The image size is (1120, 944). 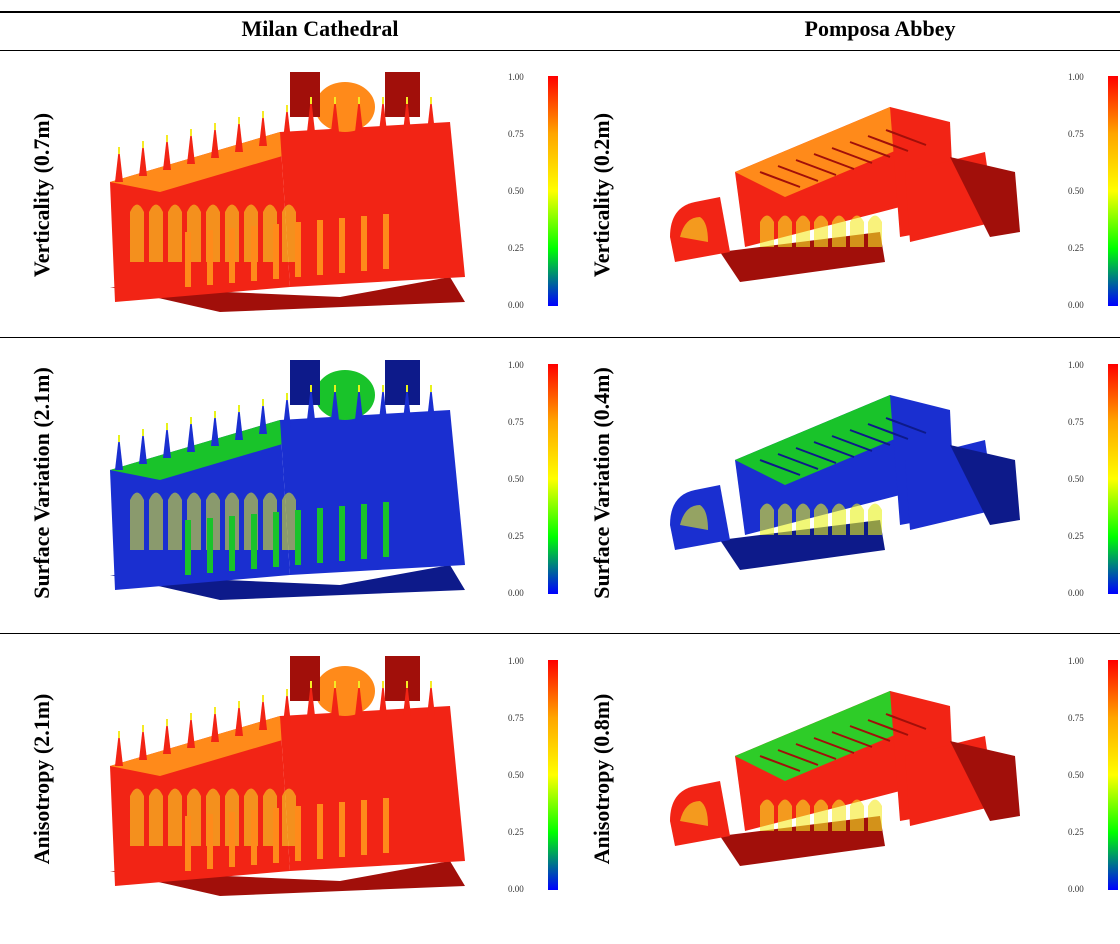 What do you see at coordinates (516, 305) in the screenshot?
I see `colorbar-tick-label: 0.00` at bounding box center [516, 305].